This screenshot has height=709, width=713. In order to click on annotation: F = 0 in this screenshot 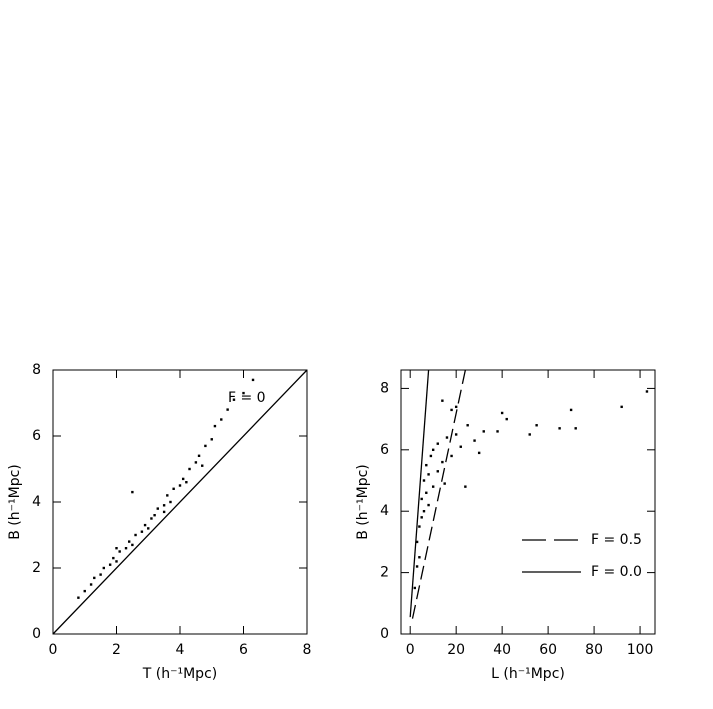, I will do `click(247, 398)`.